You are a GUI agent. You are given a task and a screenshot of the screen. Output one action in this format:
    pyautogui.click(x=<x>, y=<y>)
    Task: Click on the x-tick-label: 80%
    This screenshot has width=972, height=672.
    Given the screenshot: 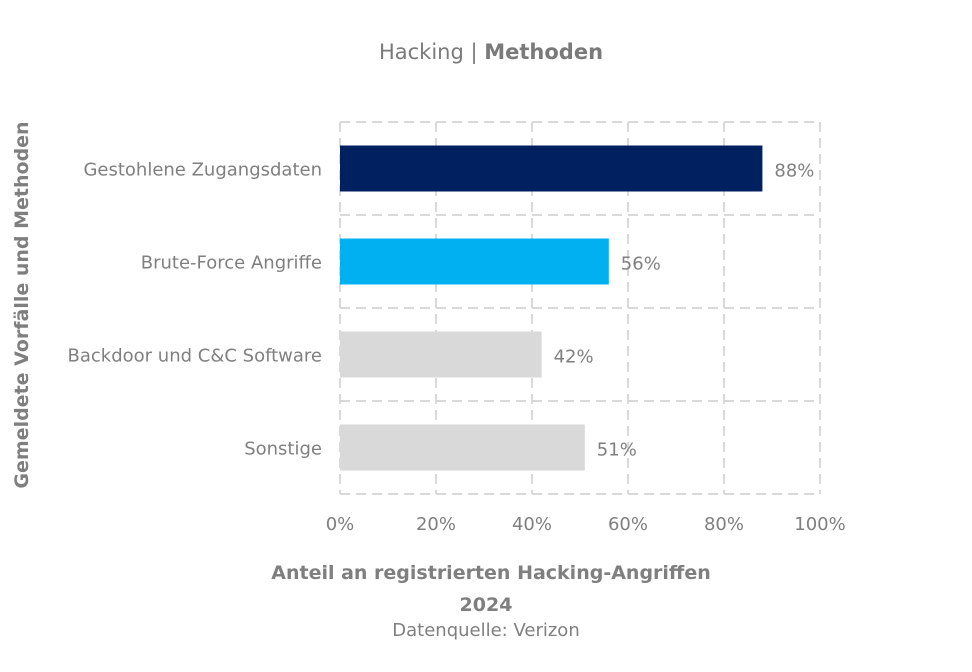 What is the action you would take?
    pyautogui.click(x=724, y=524)
    